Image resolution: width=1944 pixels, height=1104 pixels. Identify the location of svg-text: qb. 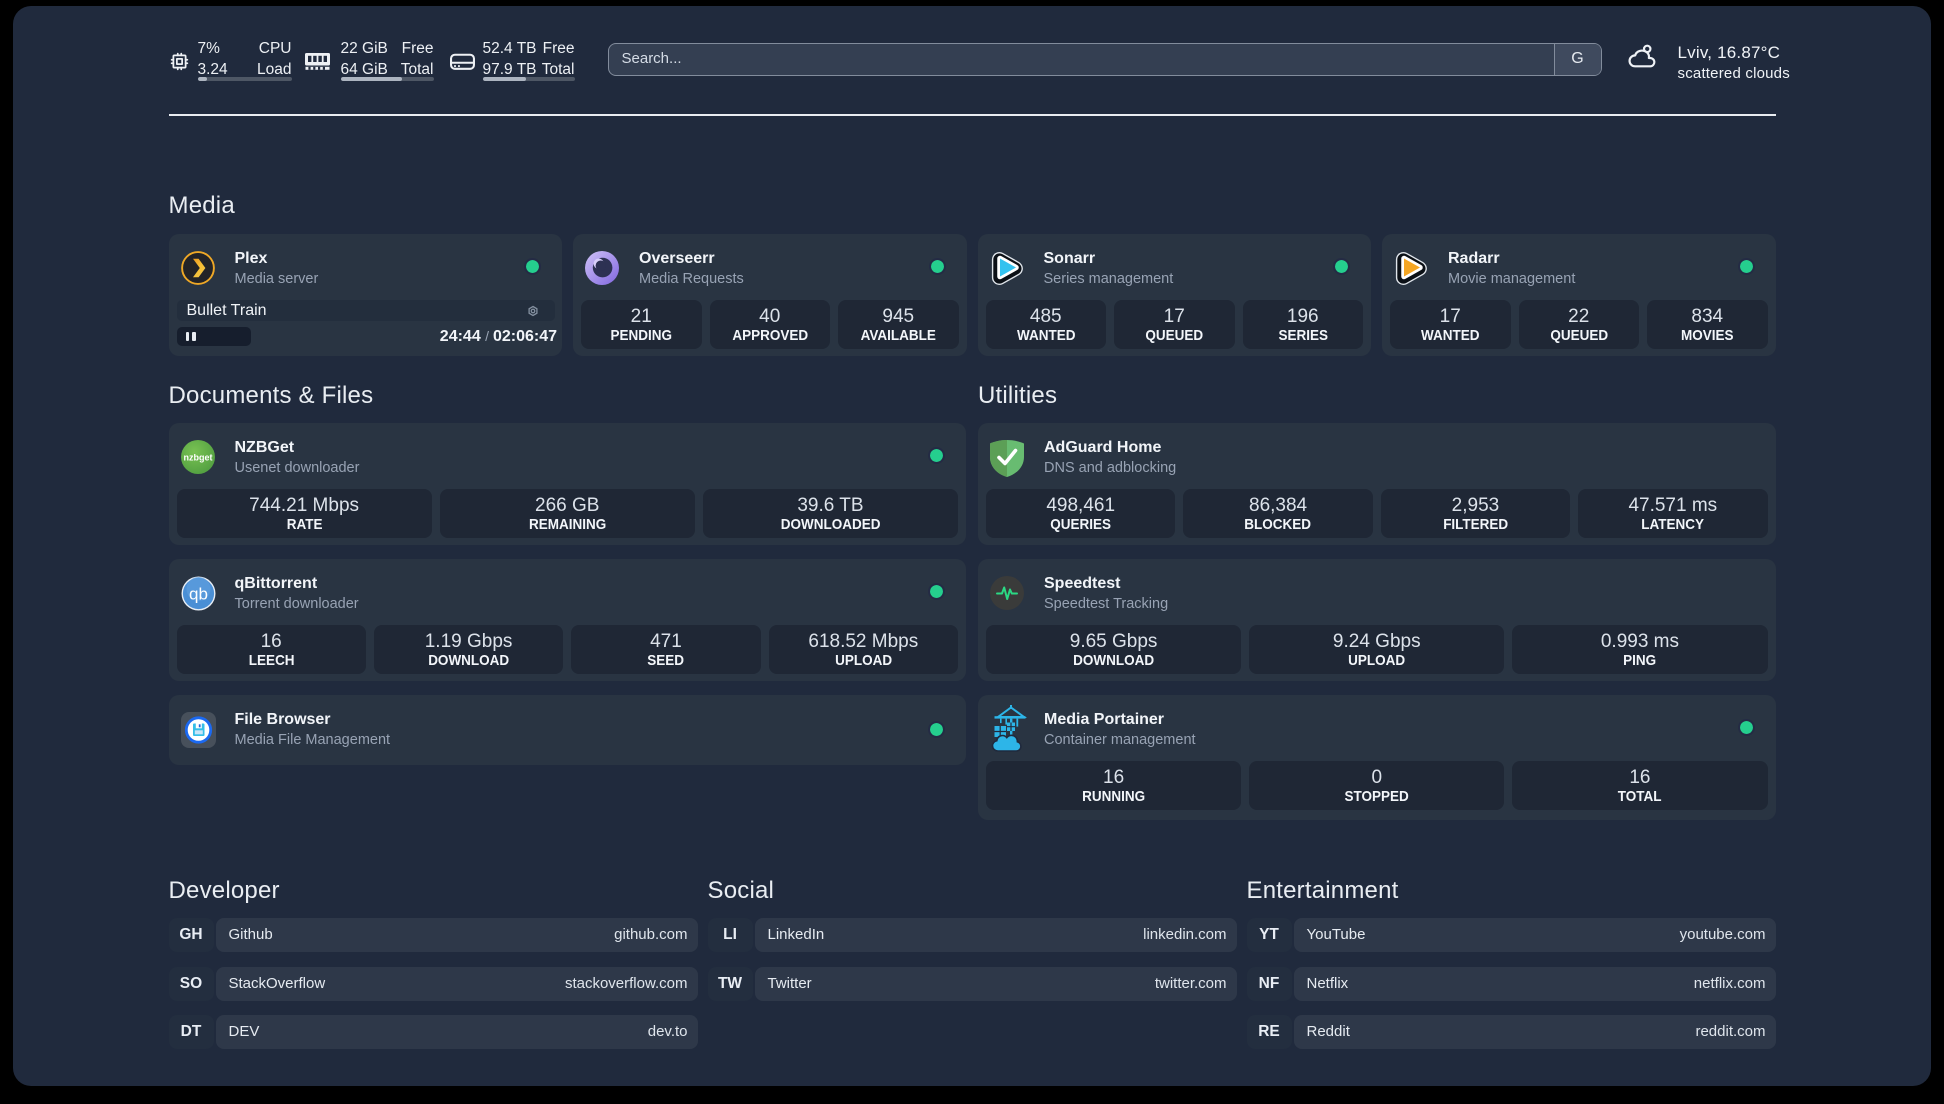
(198, 594).